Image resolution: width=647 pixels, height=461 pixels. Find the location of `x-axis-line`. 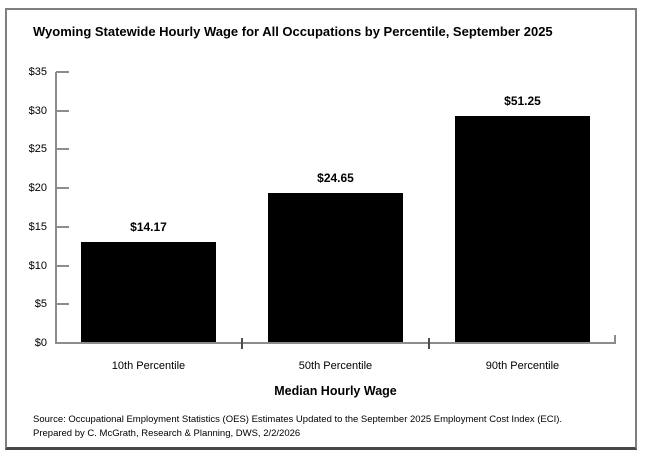

x-axis-line is located at coordinates (335, 343).